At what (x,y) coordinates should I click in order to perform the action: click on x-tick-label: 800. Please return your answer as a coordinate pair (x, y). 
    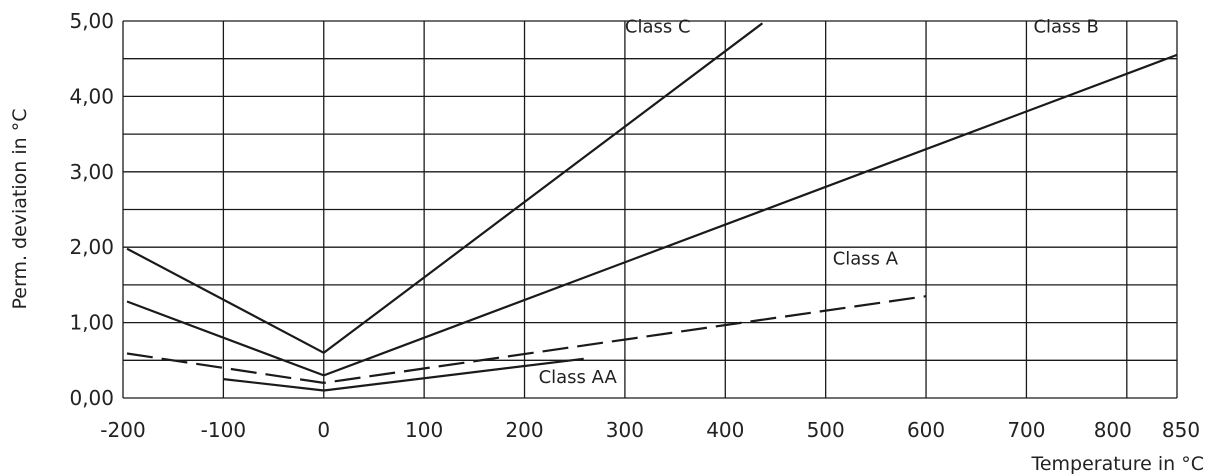
    Looking at the image, I should click on (1113, 430).